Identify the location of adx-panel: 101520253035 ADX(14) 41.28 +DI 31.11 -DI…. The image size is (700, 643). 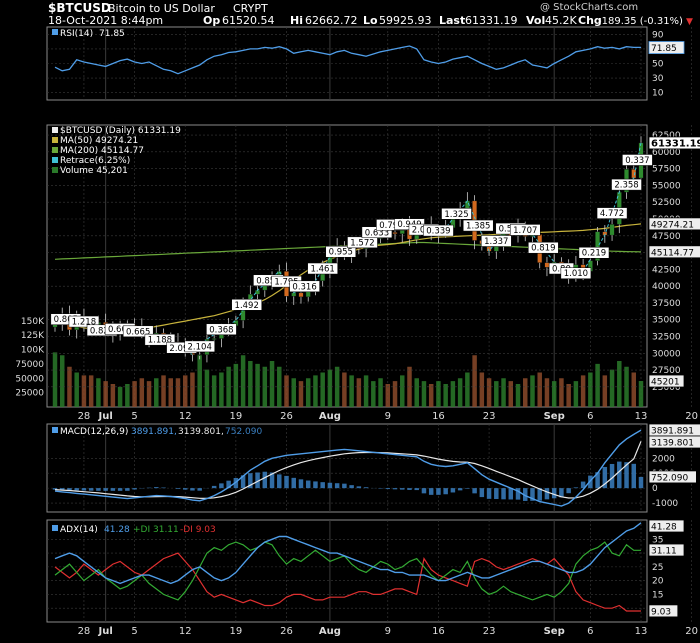
(365, 568).